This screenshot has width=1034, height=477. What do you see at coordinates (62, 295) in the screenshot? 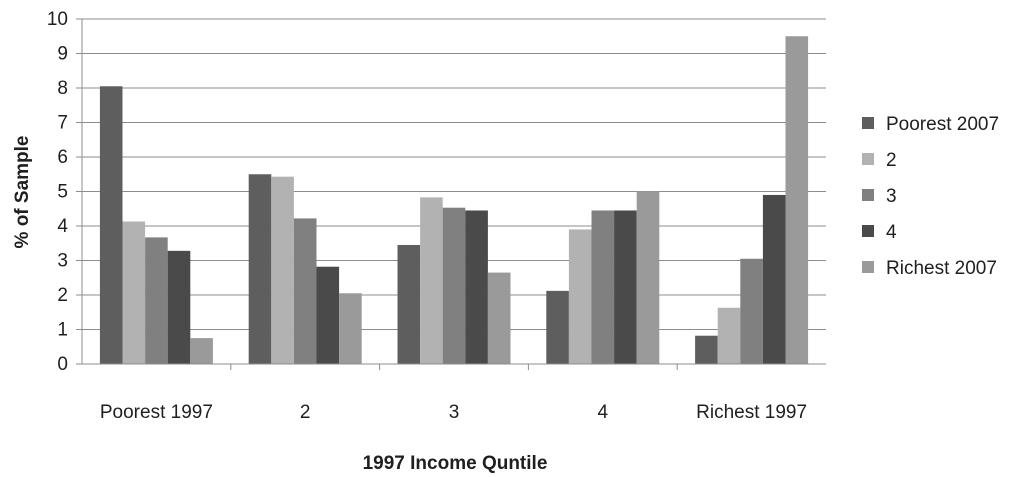
I see `y-tick-label: 2` at bounding box center [62, 295].